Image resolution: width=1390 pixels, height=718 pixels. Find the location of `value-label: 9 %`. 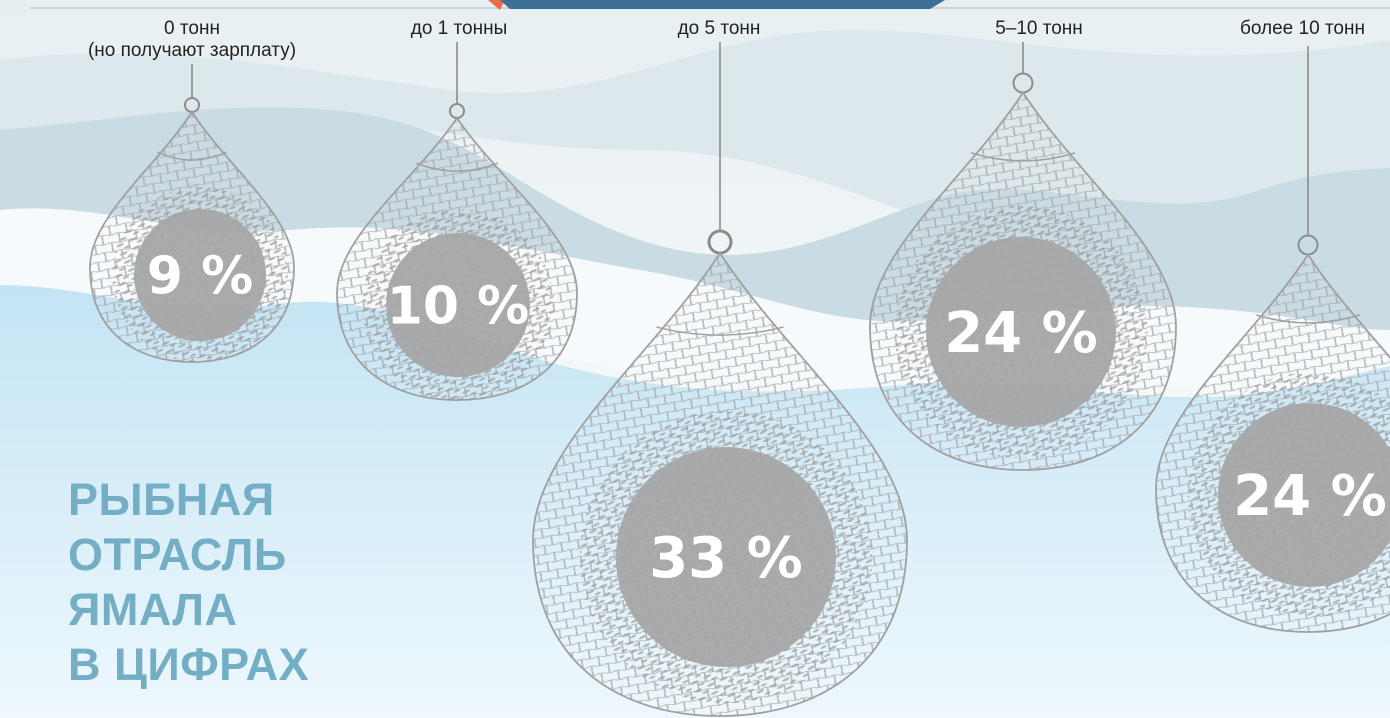

value-label: 9 % is located at coordinates (200, 277).